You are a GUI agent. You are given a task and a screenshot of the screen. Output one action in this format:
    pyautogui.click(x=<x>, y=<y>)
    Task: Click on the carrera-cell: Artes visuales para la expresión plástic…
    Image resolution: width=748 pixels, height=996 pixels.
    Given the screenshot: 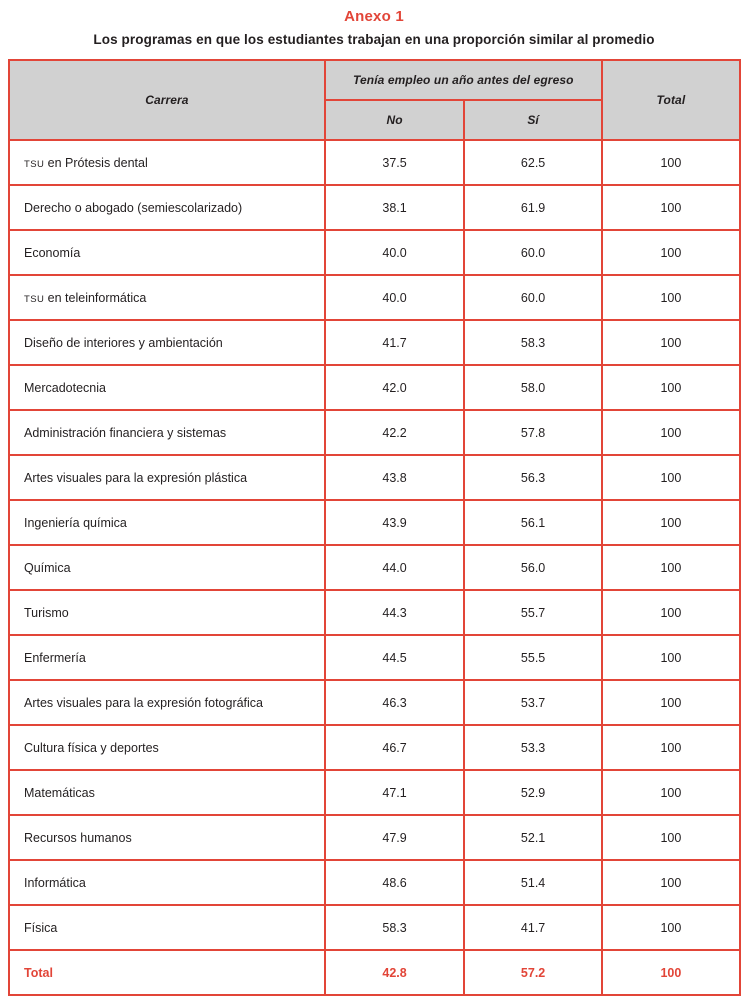 What is the action you would take?
    pyautogui.click(x=167, y=477)
    